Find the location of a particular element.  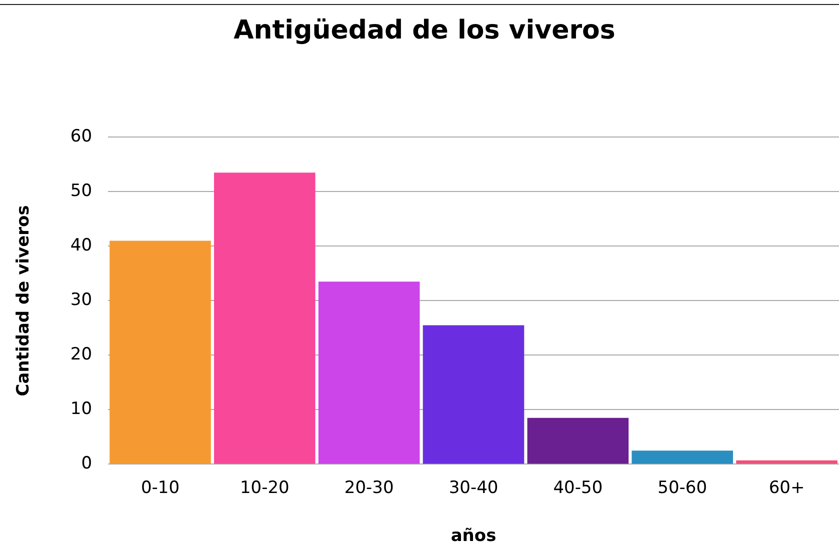

x-tick-label: 30-40 is located at coordinates (473, 488).